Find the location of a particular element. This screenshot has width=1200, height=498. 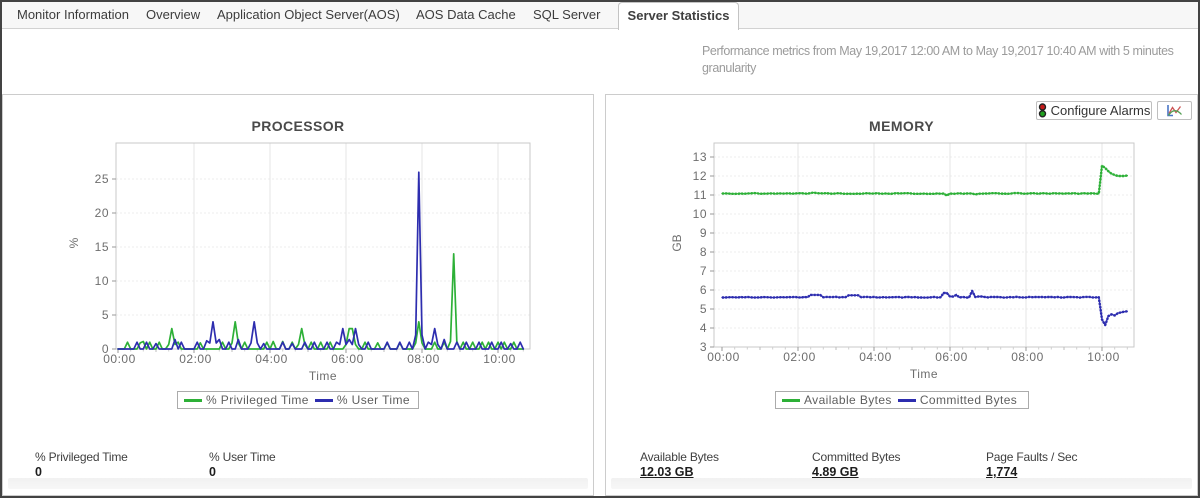

svg-text: 8 is located at coordinates (703, 252).